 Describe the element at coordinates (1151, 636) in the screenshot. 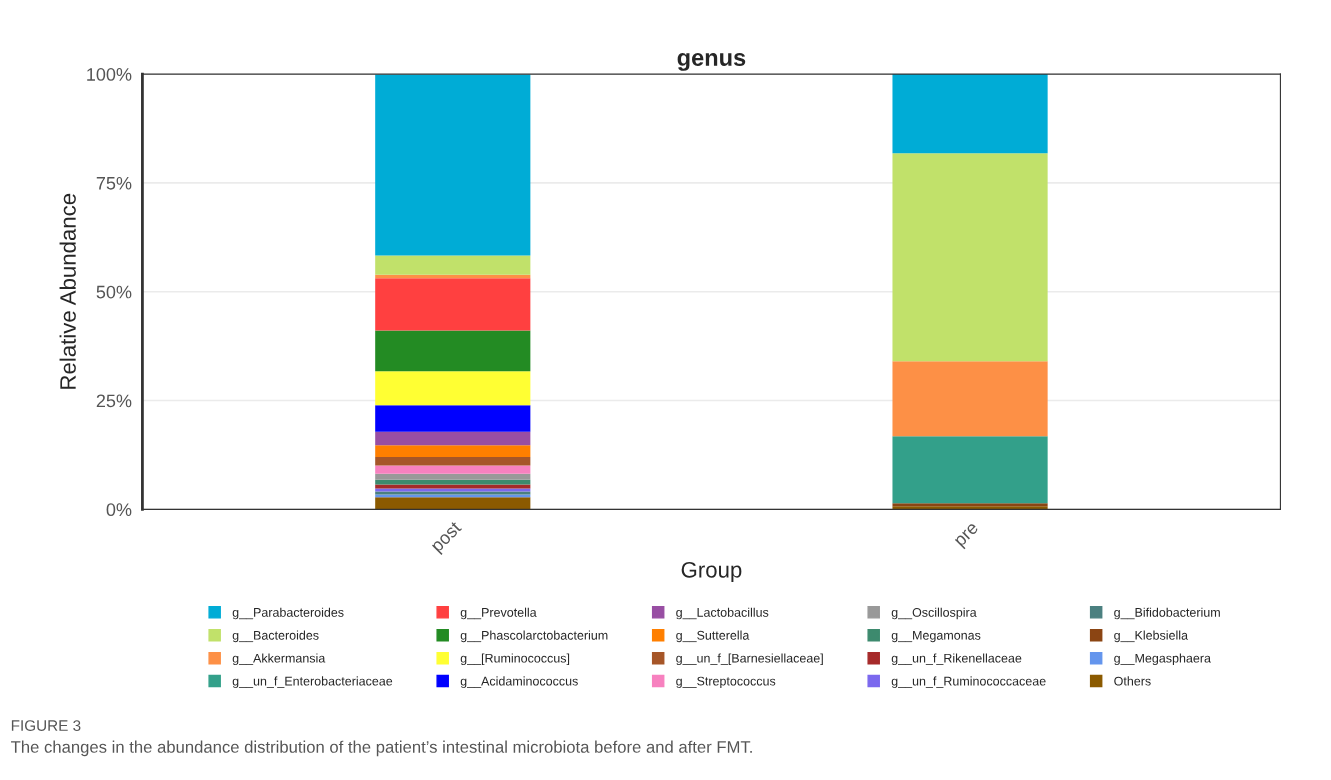

I see `legend-label: g__Klebsiella` at that location.